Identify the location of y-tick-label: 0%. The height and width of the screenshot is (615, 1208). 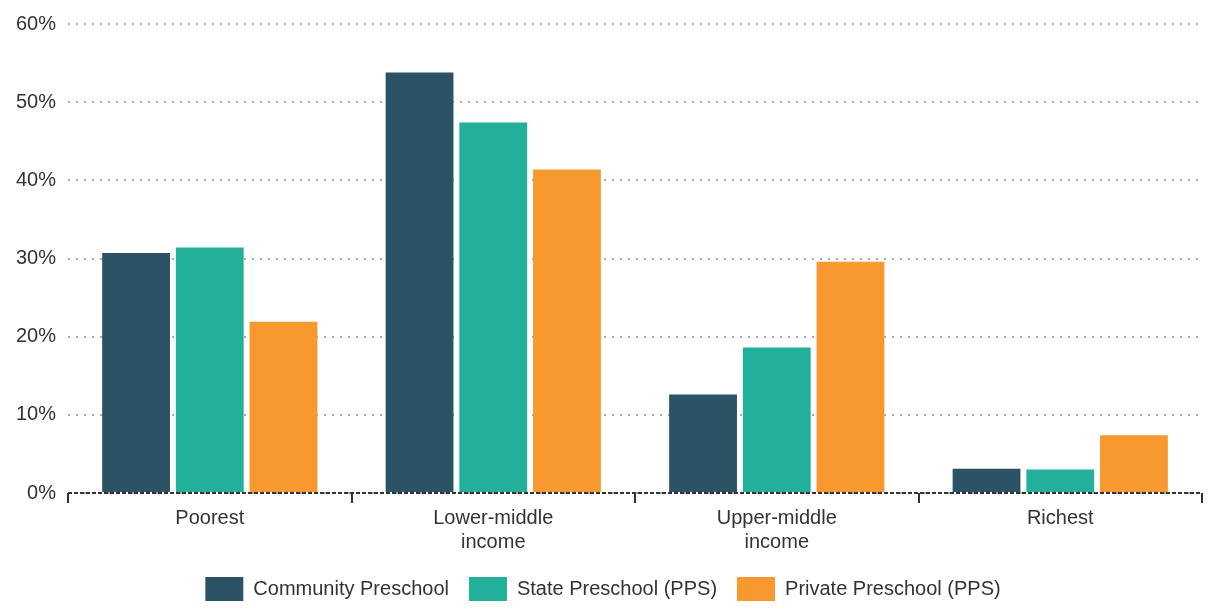
(42, 491).